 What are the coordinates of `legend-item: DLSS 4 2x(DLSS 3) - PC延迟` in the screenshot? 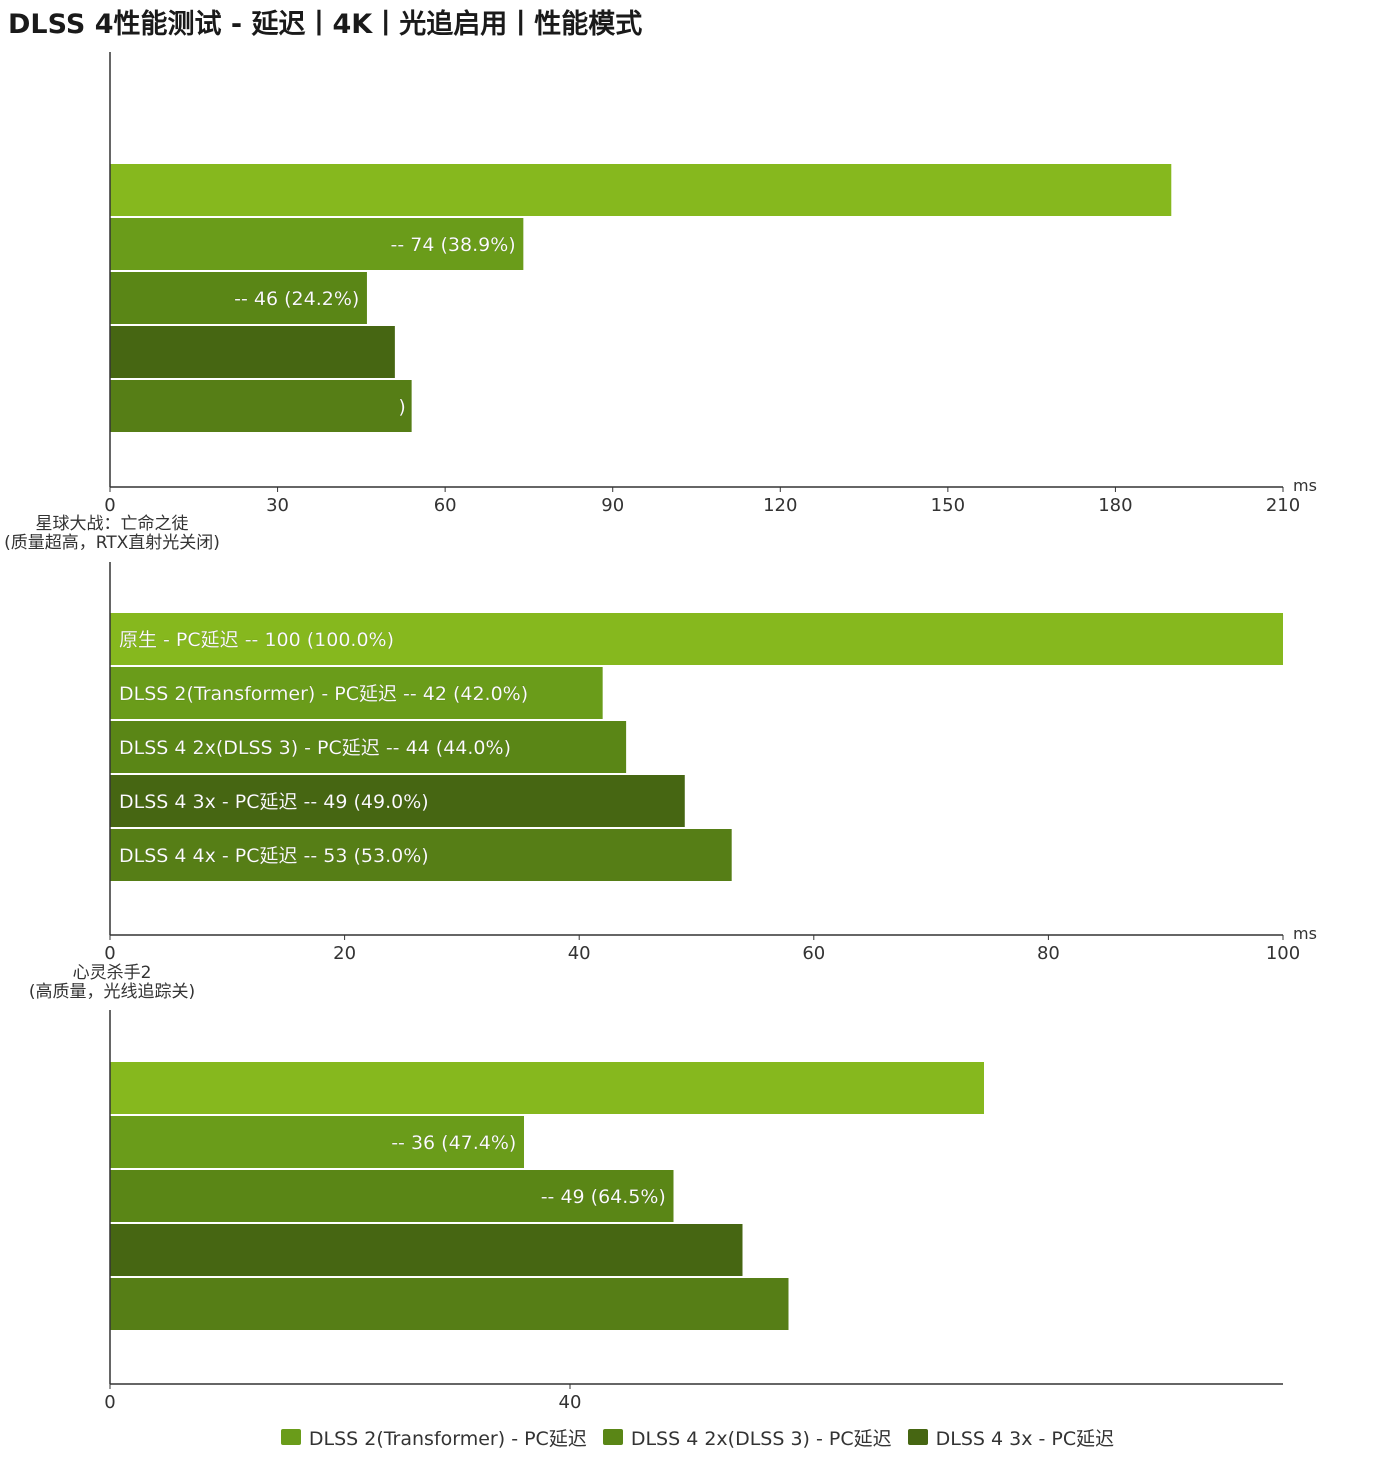 It's located at (747, 1437).